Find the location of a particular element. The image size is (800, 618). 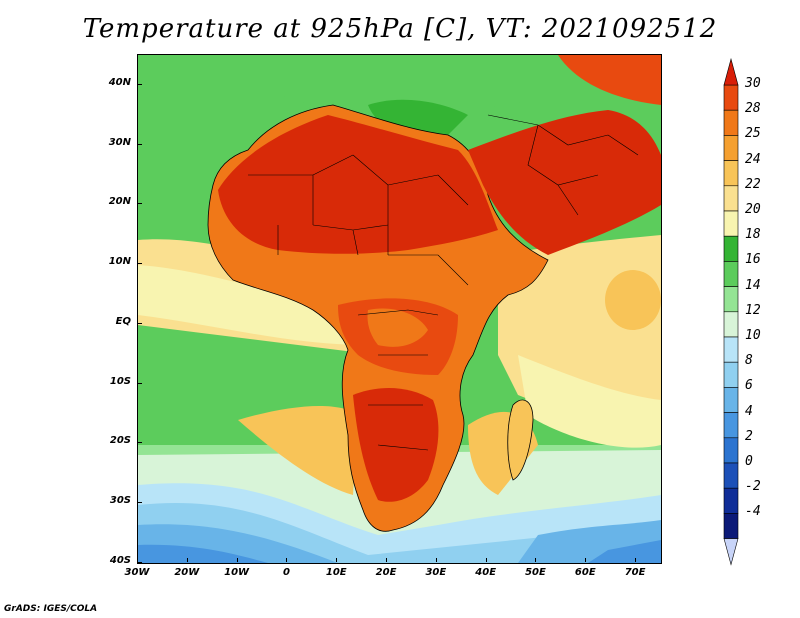

colorbar-label: 22 is located at coordinates (753, 184).